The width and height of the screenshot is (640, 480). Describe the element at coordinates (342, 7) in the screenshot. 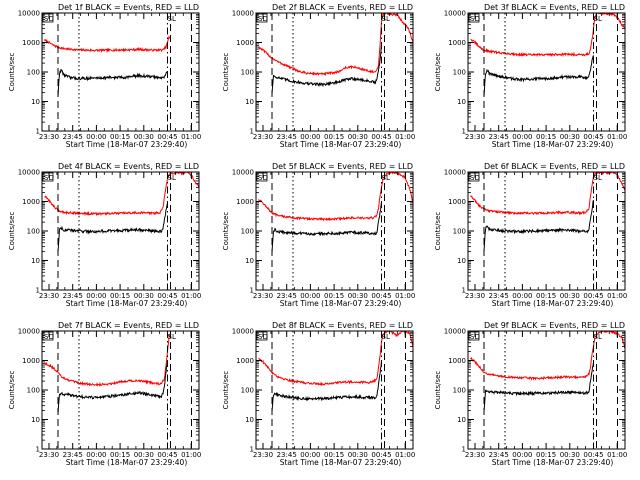

I see `panel-title: Det 2f BLACK = Events, RED = LLD` at that location.